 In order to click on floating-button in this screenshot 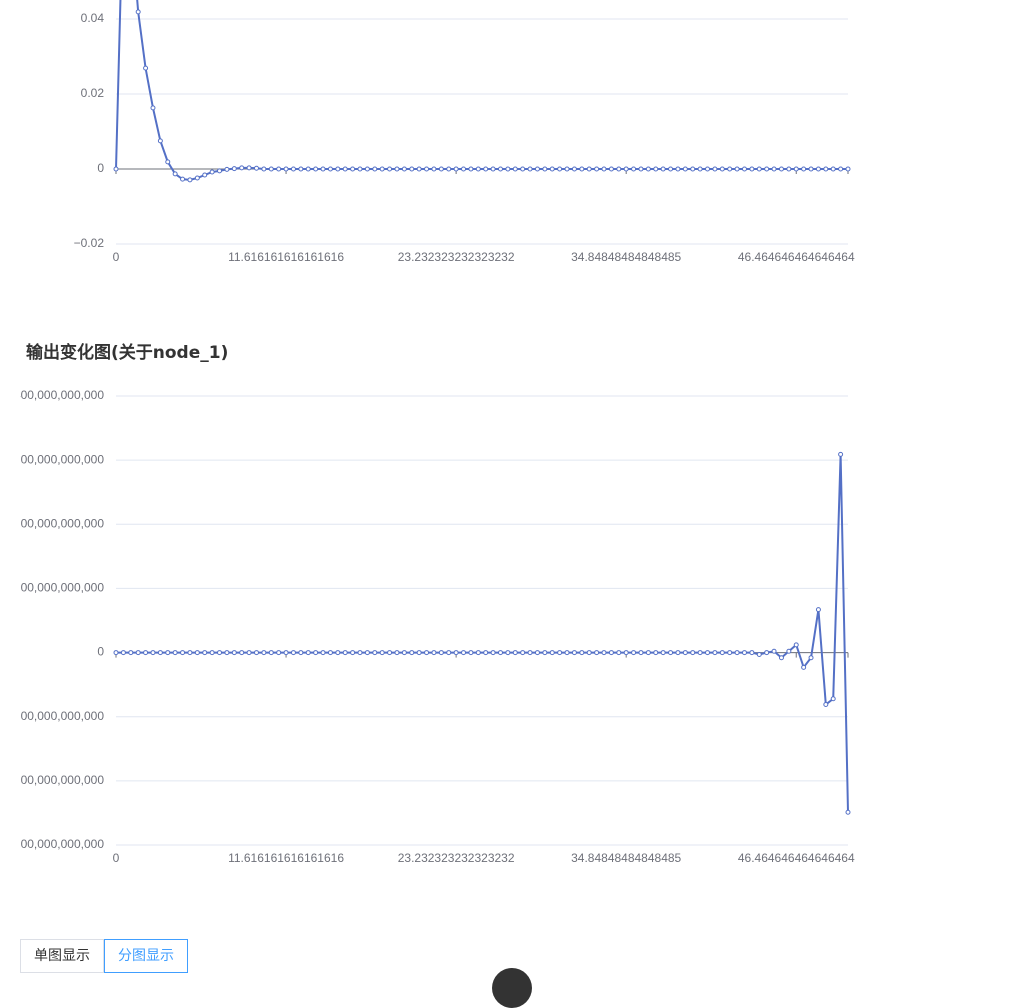, I will do `click(512, 988)`.